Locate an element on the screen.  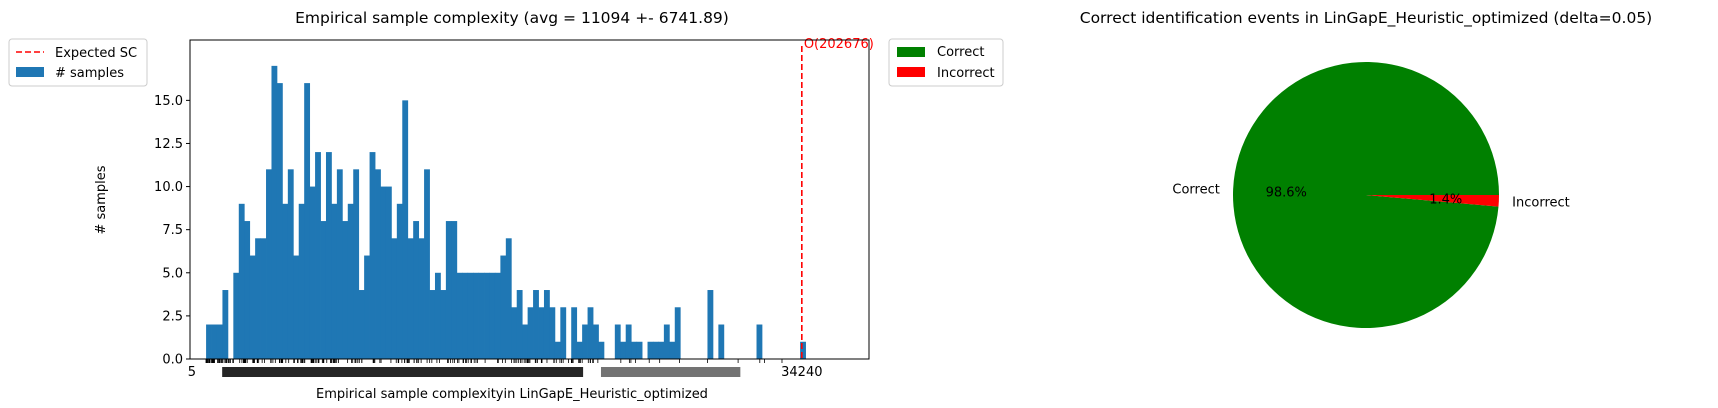
legend-bar-swatch is located at coordinates (30, 72).